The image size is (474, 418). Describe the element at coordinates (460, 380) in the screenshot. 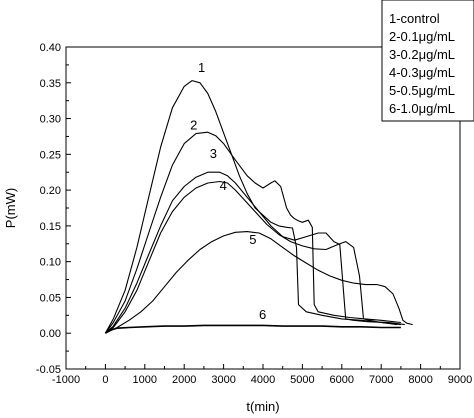

I see `x-tick-label: 9000` at that location.